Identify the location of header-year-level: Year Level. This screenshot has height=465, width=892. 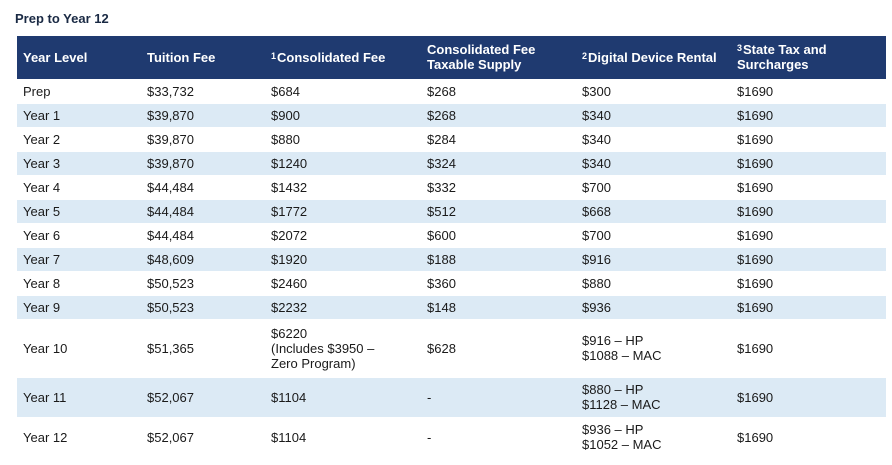
(55, 57).